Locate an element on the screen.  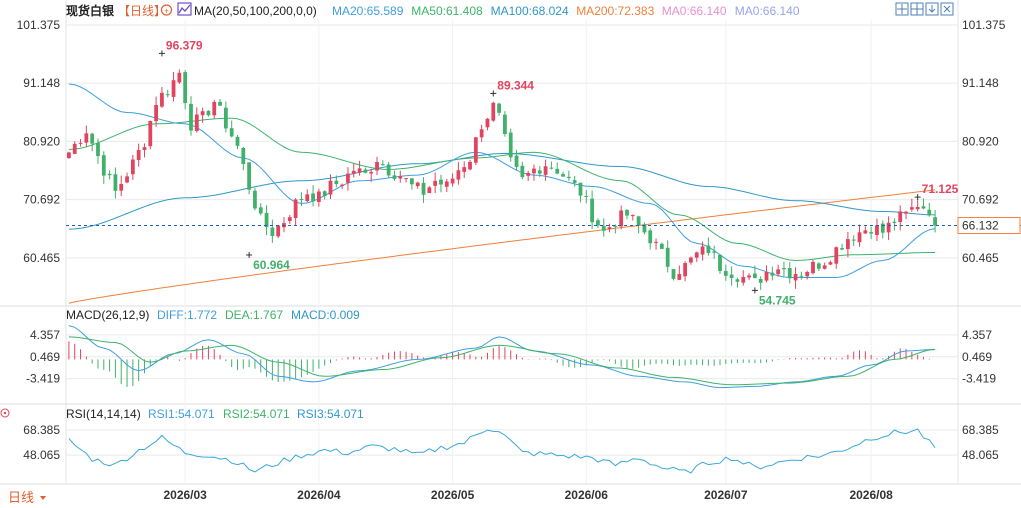
ma-label: MA(20,50,100,200,0,0) is located at coordinates (255, 11).